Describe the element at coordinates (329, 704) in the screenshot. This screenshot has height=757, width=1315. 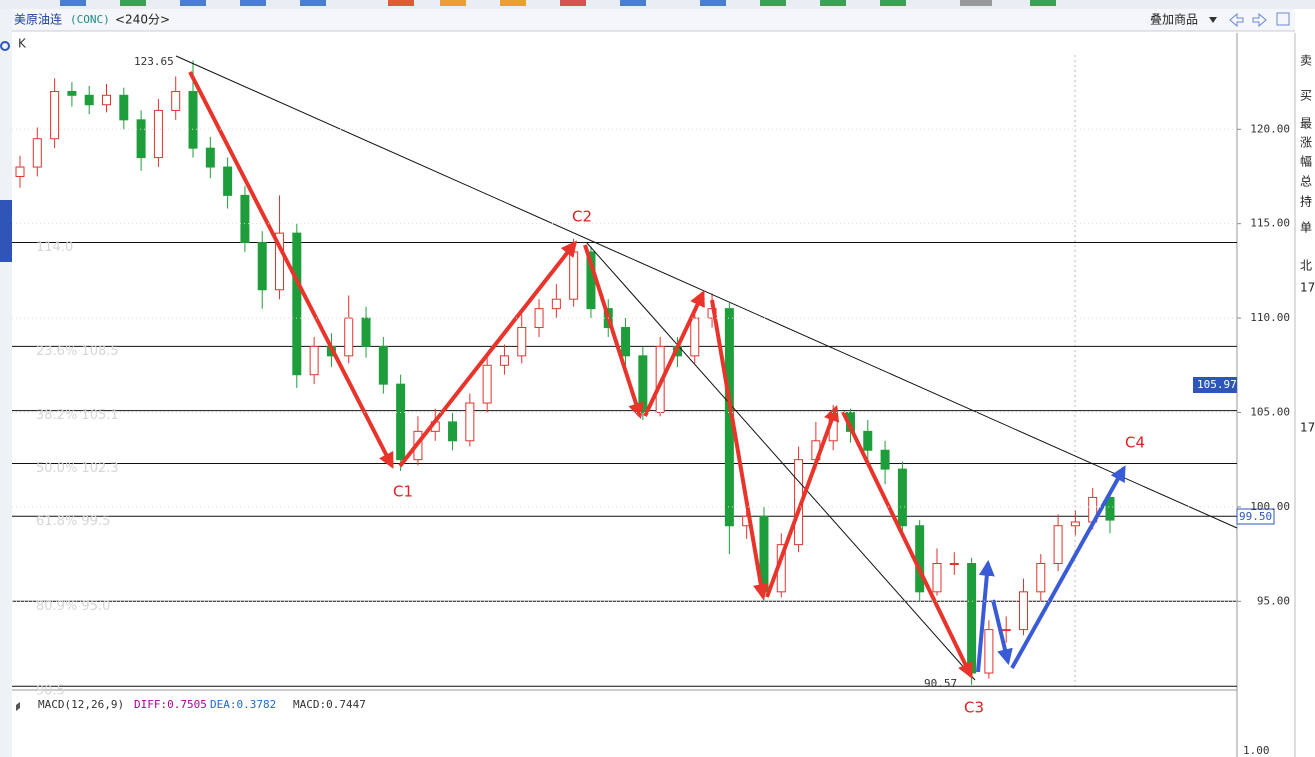
I see `macd-value: MACD:0.7447` at that location.